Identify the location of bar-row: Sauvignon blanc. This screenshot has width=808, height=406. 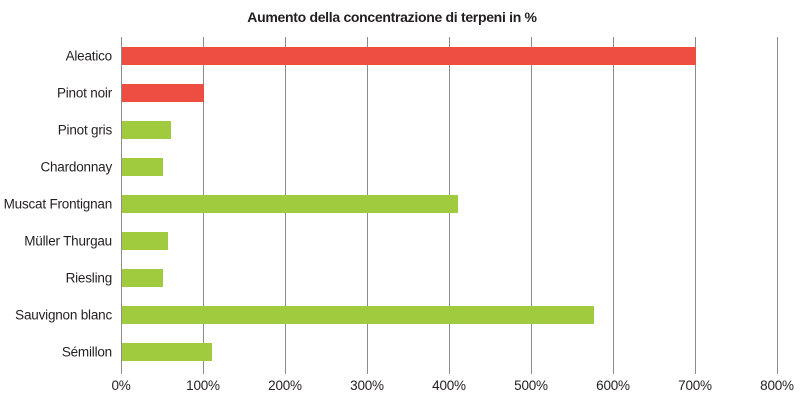
(396, 314).